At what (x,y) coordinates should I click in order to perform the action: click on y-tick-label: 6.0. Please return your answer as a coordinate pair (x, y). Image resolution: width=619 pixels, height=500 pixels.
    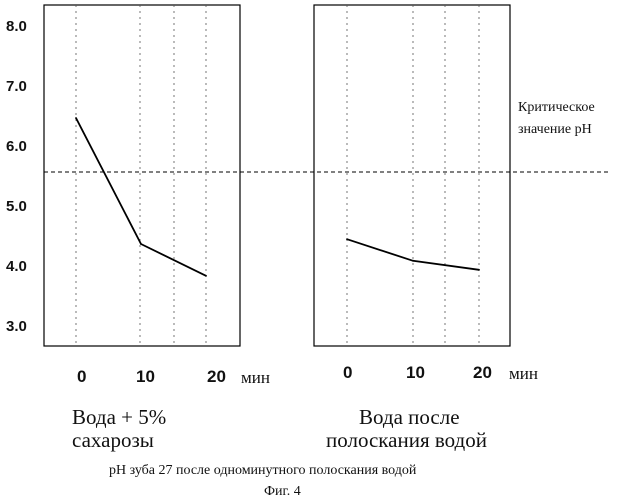
    Looking at the image, I should click on (16, 146).